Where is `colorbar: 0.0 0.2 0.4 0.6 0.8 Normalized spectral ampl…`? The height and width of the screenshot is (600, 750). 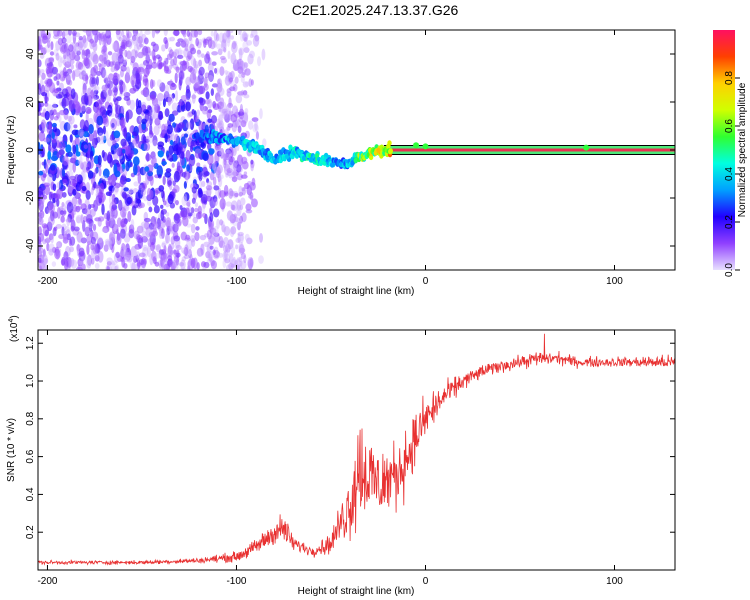 colorbar: 0.0 0.2 0.4 0.6 0.8 Normalized spectral ampl… is located at coordinates (730, 153).